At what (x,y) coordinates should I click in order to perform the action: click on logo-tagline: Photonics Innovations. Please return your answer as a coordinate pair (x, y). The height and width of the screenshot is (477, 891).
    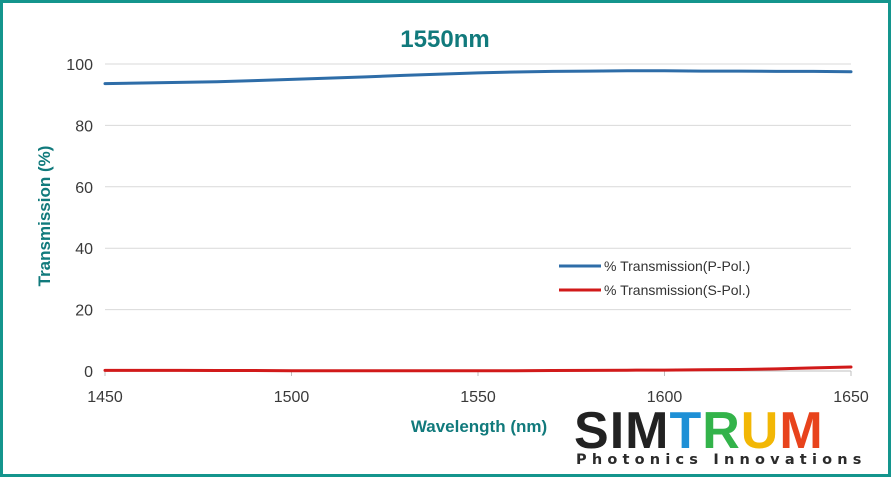
    Looking at the image, I should click on (721, 460).